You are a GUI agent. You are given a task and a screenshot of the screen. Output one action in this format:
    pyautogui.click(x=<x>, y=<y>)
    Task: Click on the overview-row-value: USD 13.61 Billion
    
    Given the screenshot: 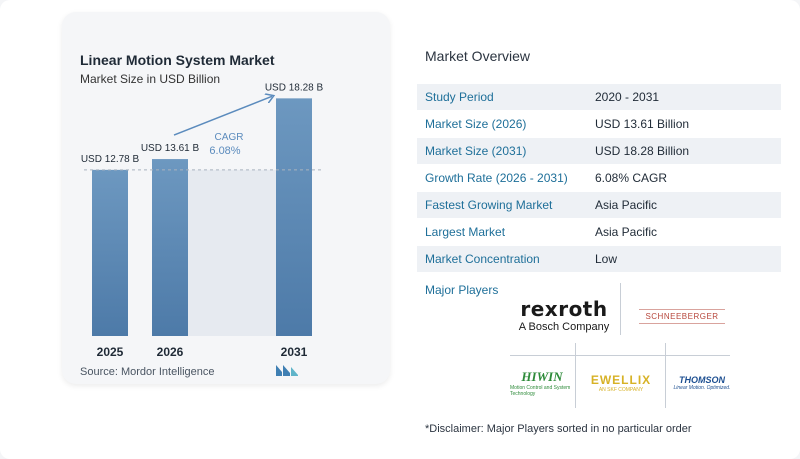 What is the action you would take?
    pyautogui.click(x=642, y=124)
    